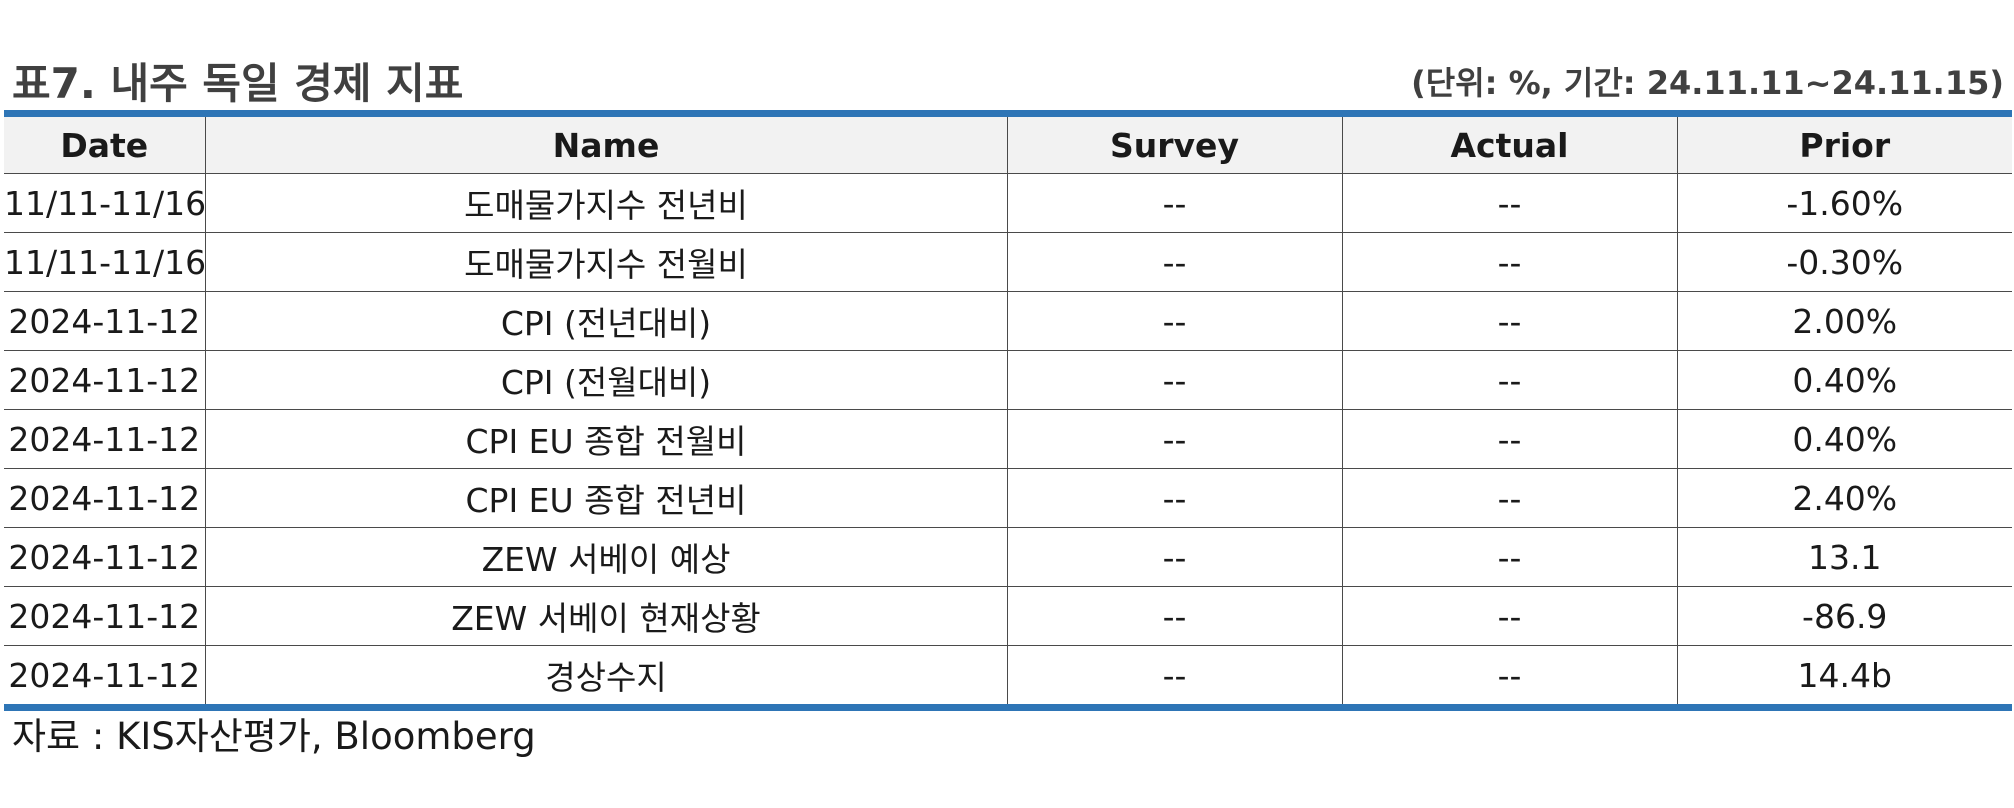 The width and height of the screenshot is (2014, 808). I want to click on cell-prior: 13.1, so click(1844, 557).